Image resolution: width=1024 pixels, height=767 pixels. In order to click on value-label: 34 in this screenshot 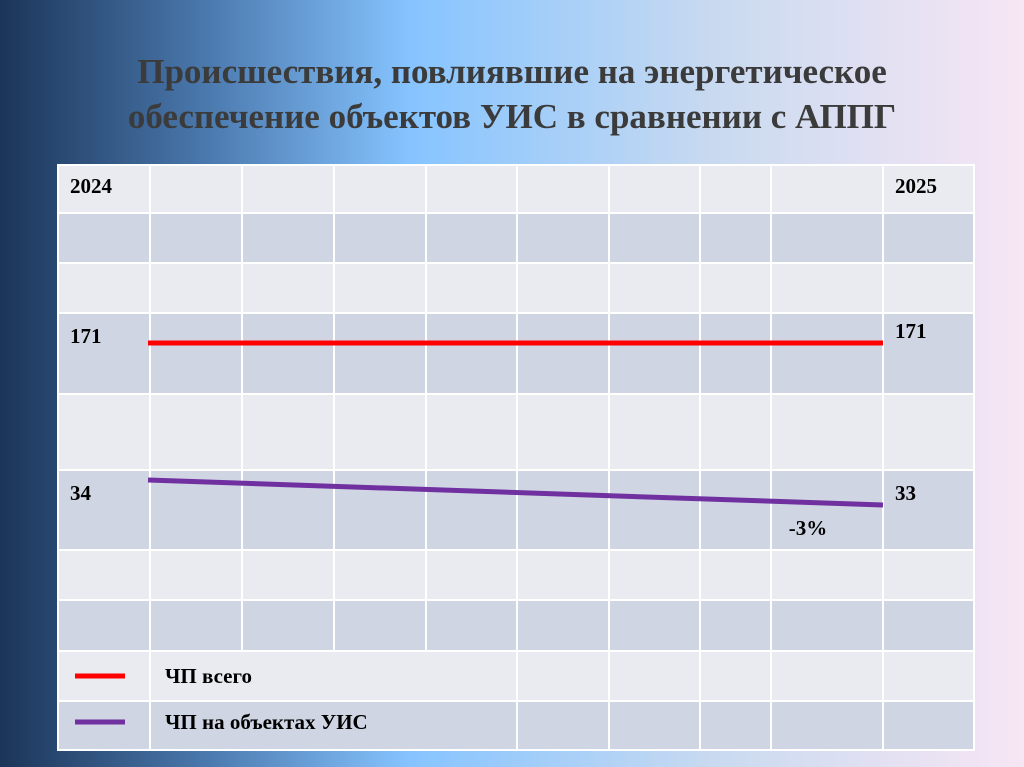, I will do `click(81, 493)`.